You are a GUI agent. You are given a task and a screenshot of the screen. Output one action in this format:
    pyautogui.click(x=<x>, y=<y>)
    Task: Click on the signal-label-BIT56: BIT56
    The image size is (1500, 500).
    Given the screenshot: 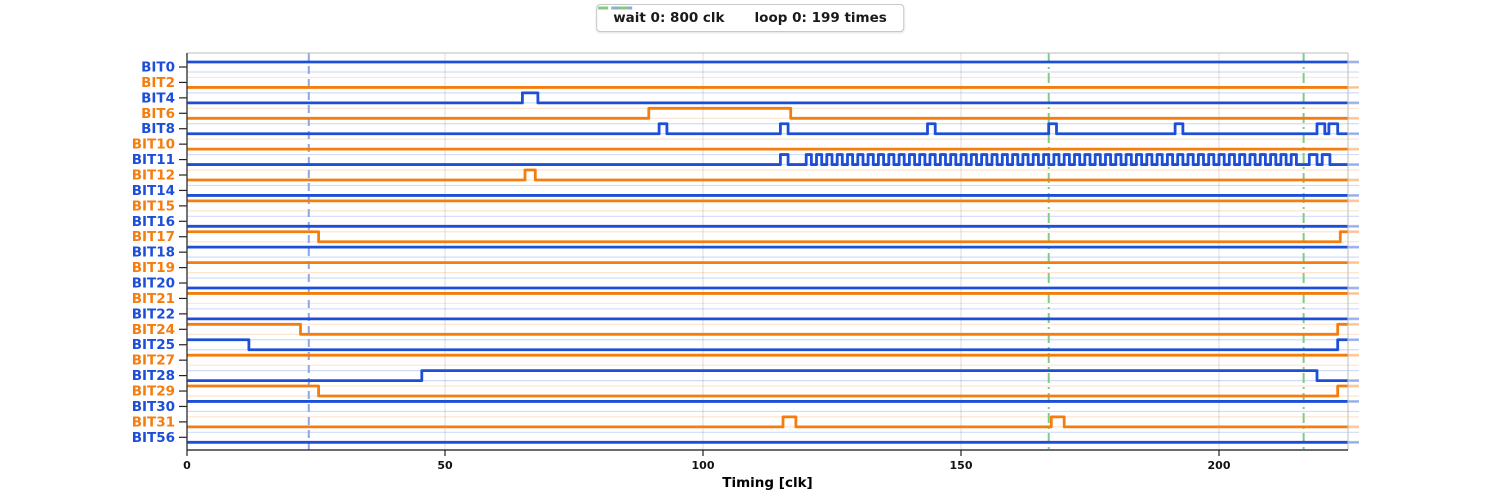 What is the action you would take?
    pyautogui.click(x=153, y=438)
    